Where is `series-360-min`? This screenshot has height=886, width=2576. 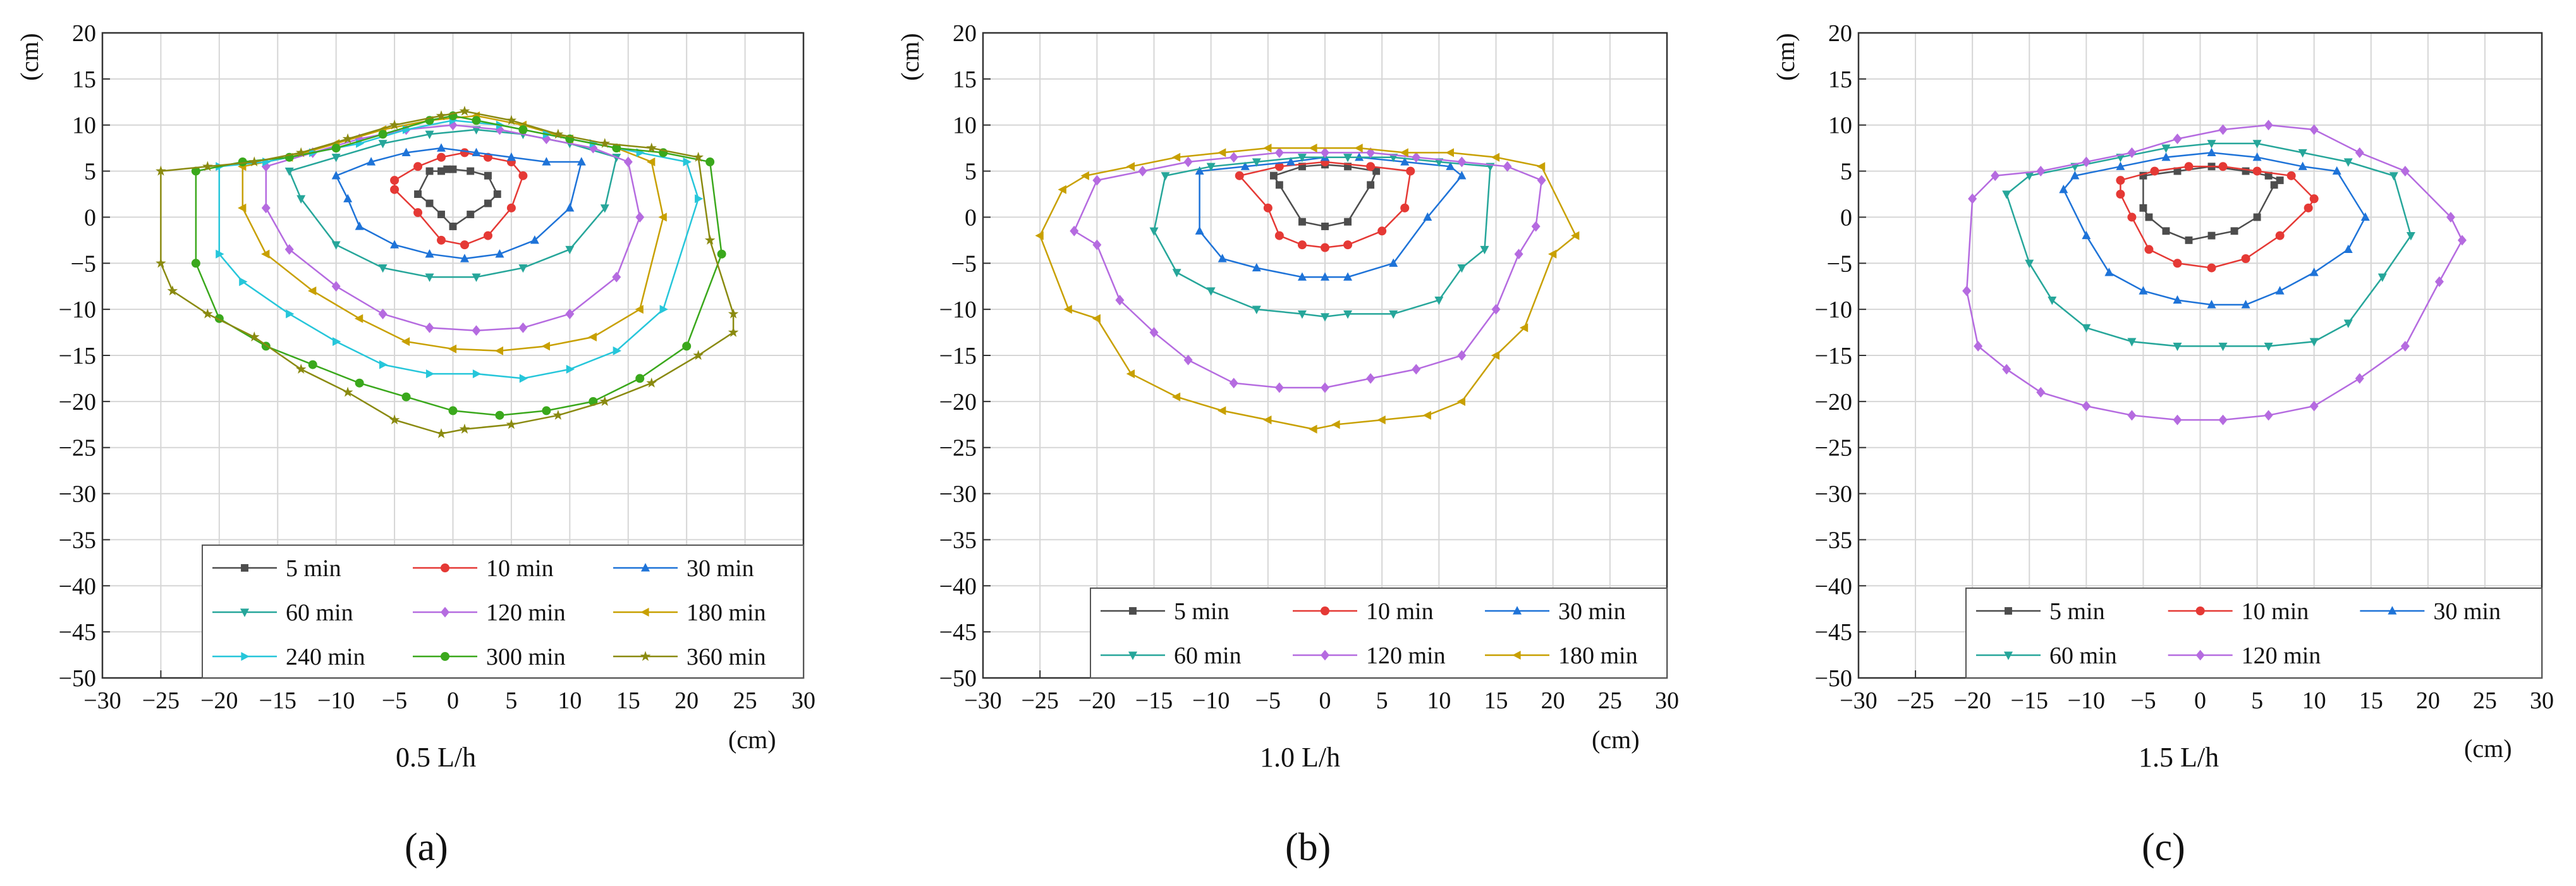 series-360-min is located at coordinates (447, 272).